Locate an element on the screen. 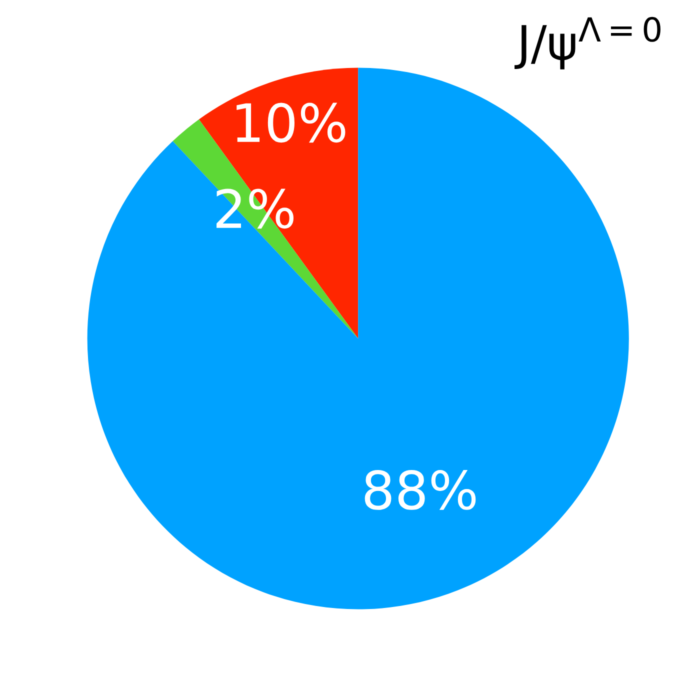  pie-slice is located at coordinates (278, 203).